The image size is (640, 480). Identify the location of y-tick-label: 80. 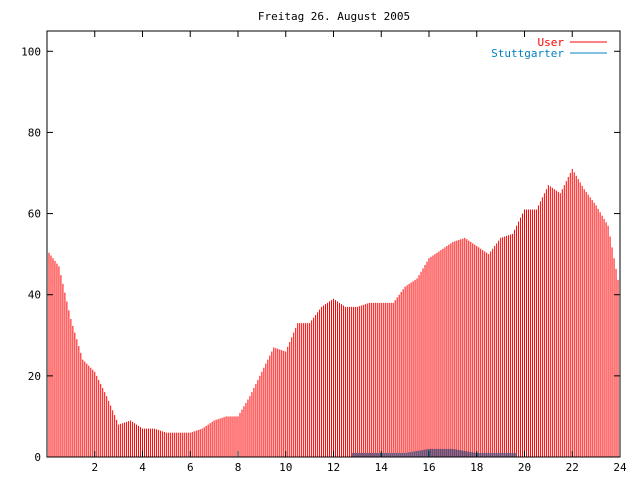
(34, 132).